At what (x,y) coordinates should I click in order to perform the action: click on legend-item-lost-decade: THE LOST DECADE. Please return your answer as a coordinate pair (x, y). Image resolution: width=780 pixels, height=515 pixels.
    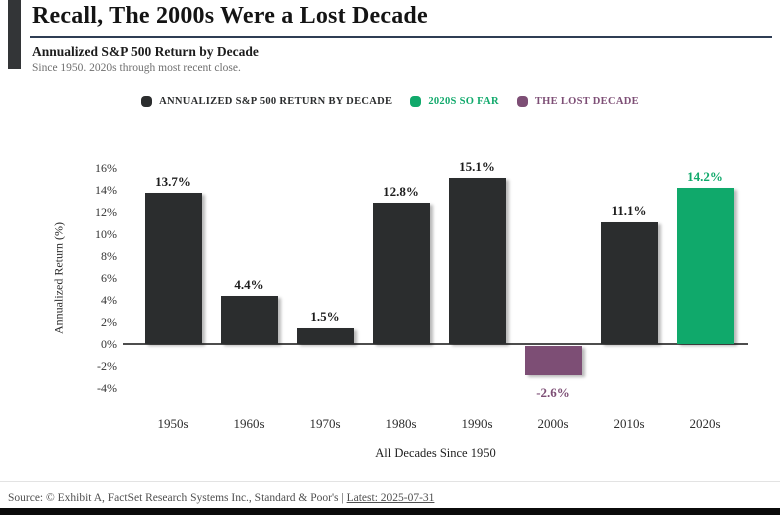
    Looking at the image, I should click on (577, 101).